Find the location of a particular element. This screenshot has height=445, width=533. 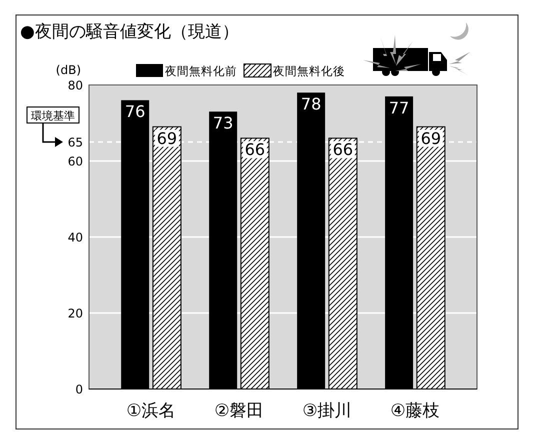

y-tick-label: 65 is located at coordinates (75, 143).